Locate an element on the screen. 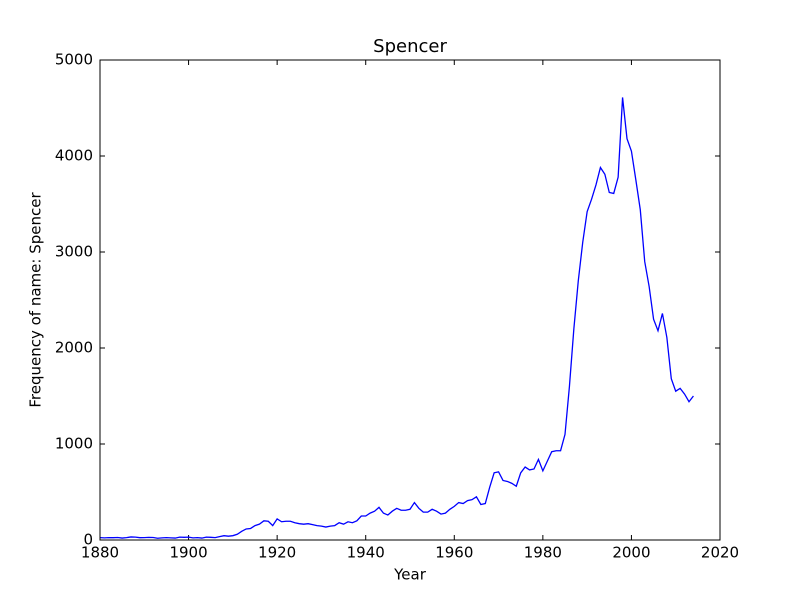 The width and height of the screenshot is (800, 600). x-axis-label: Year is located at coordinates (410, 575).